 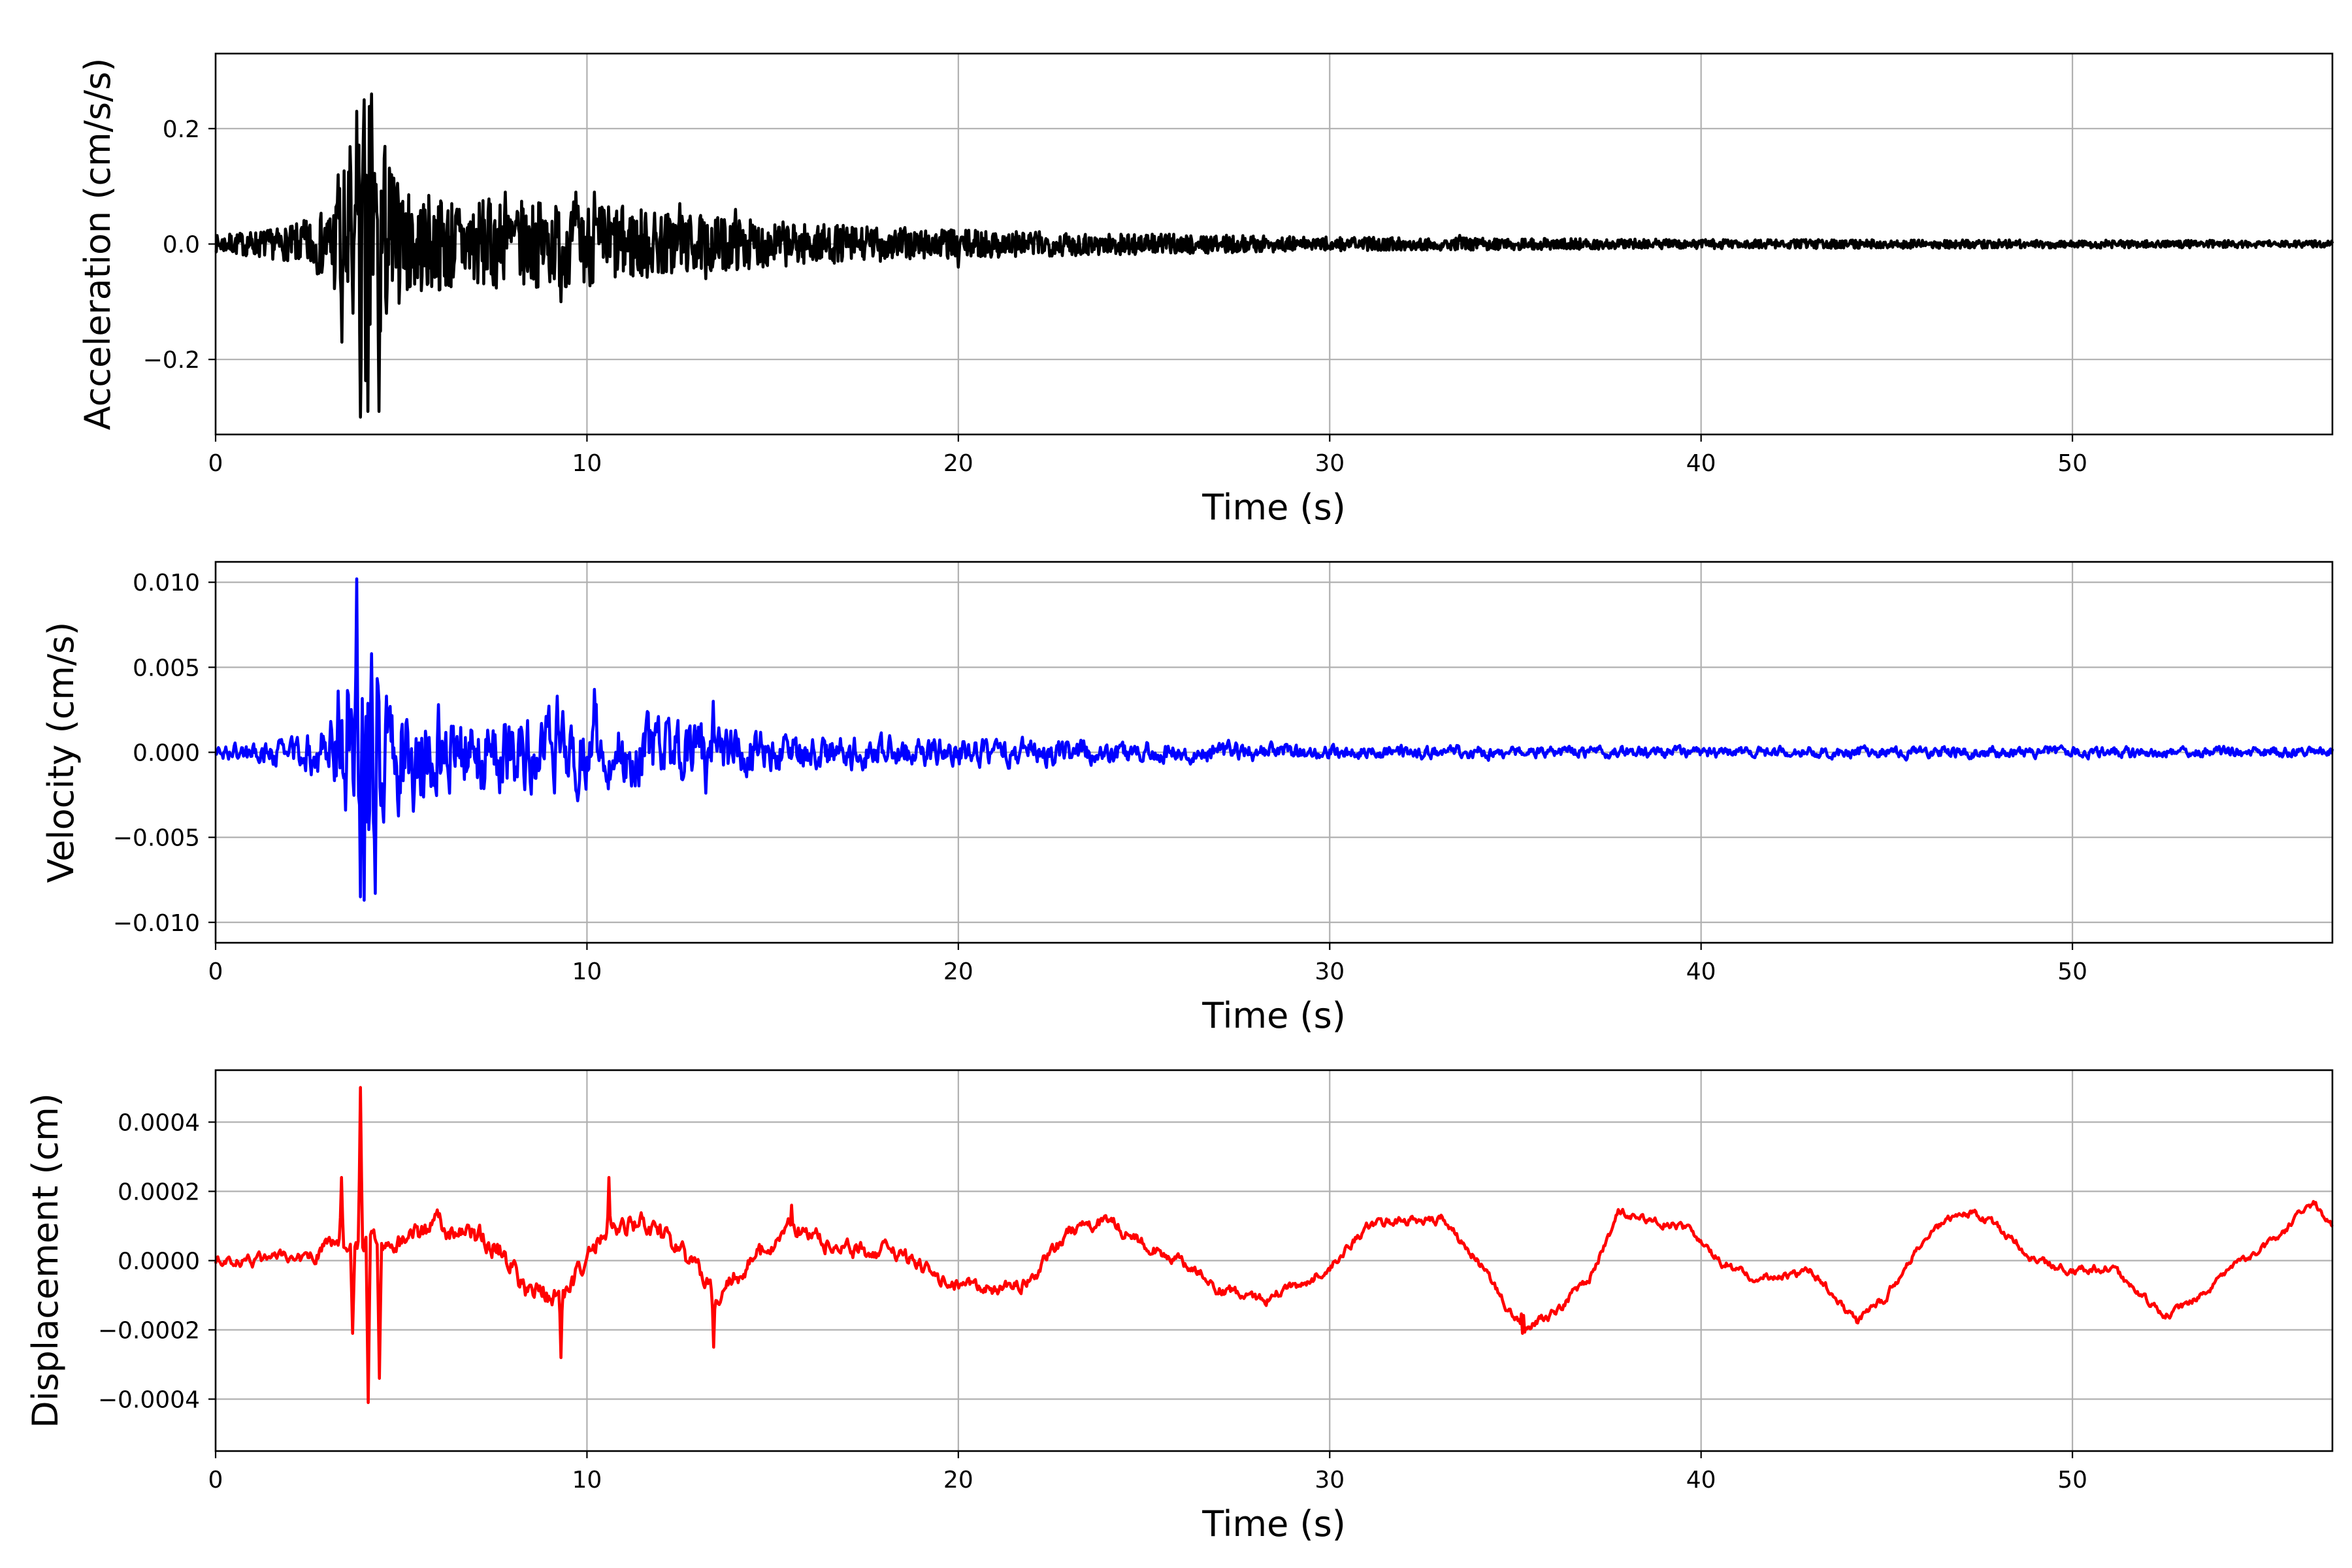 What do you see at coordinates (1147, 1472) in the screenshot?
I see `displacement-x-ticks: 0 10 20 30 40 50` at bounding box center [1147, 1472].